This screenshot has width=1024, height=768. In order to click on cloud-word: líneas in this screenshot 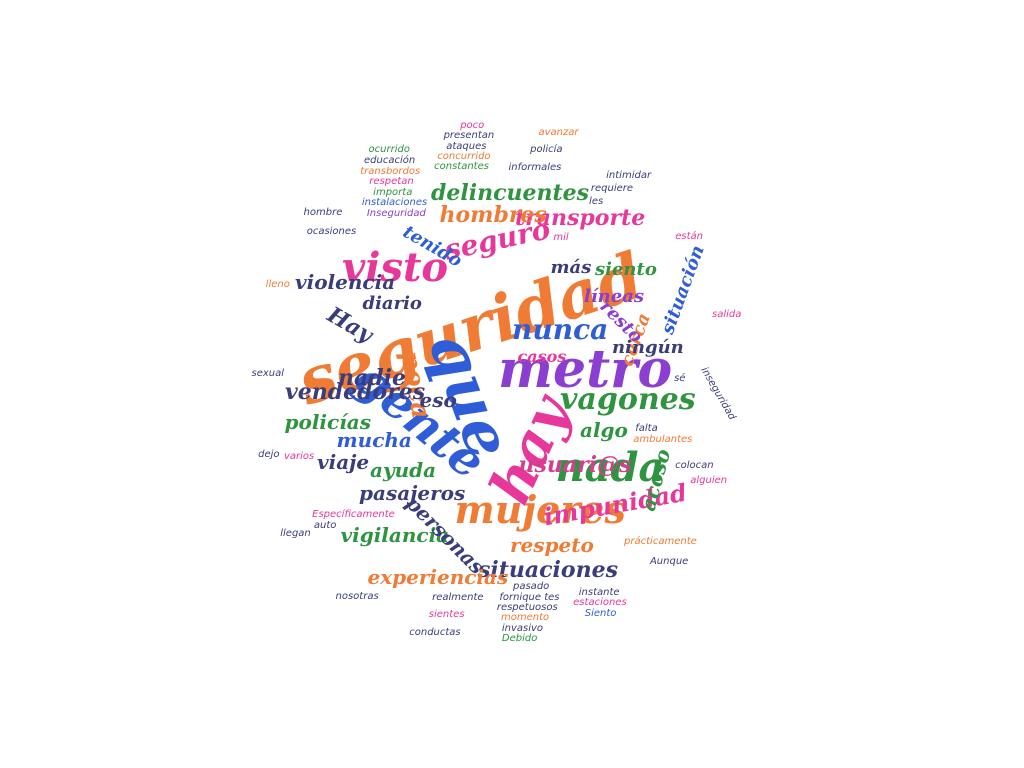, I will do `click(614, 296)`.